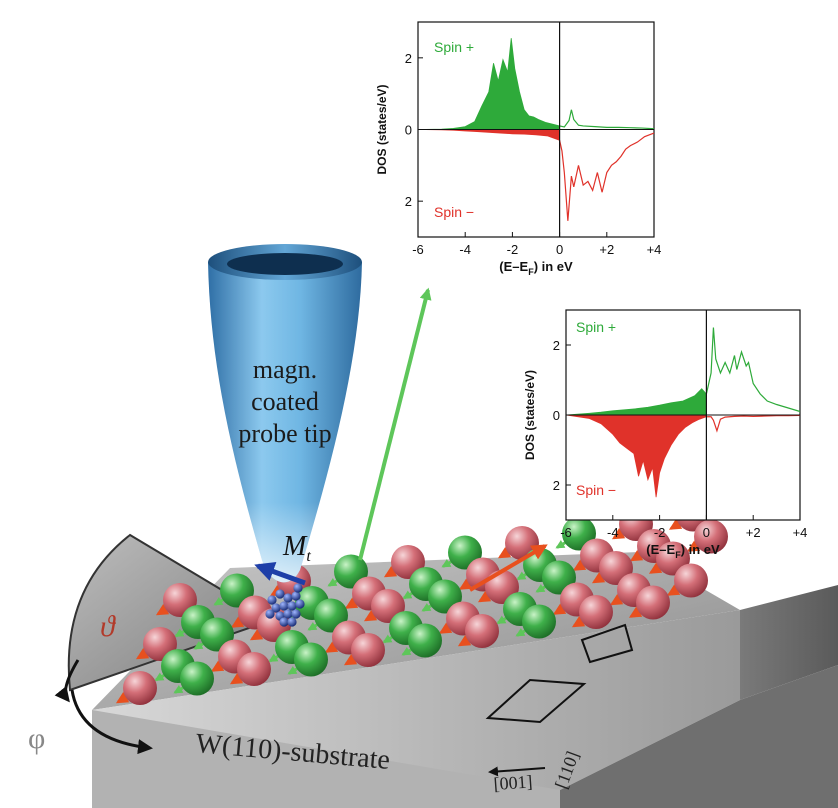  What do you see at coordinates (517, 771) in the screenshot?
I see `direction-001-arrow` at bounding box center [517, 771].